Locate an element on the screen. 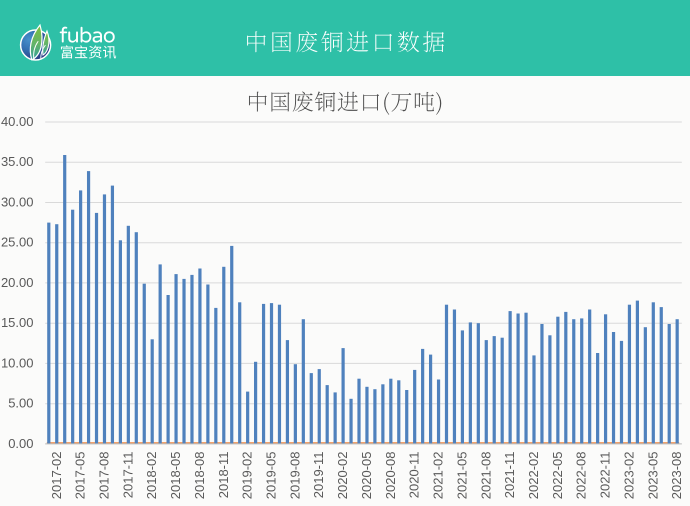  svg-text: 2021-08 is located at coordinates (485, 476).